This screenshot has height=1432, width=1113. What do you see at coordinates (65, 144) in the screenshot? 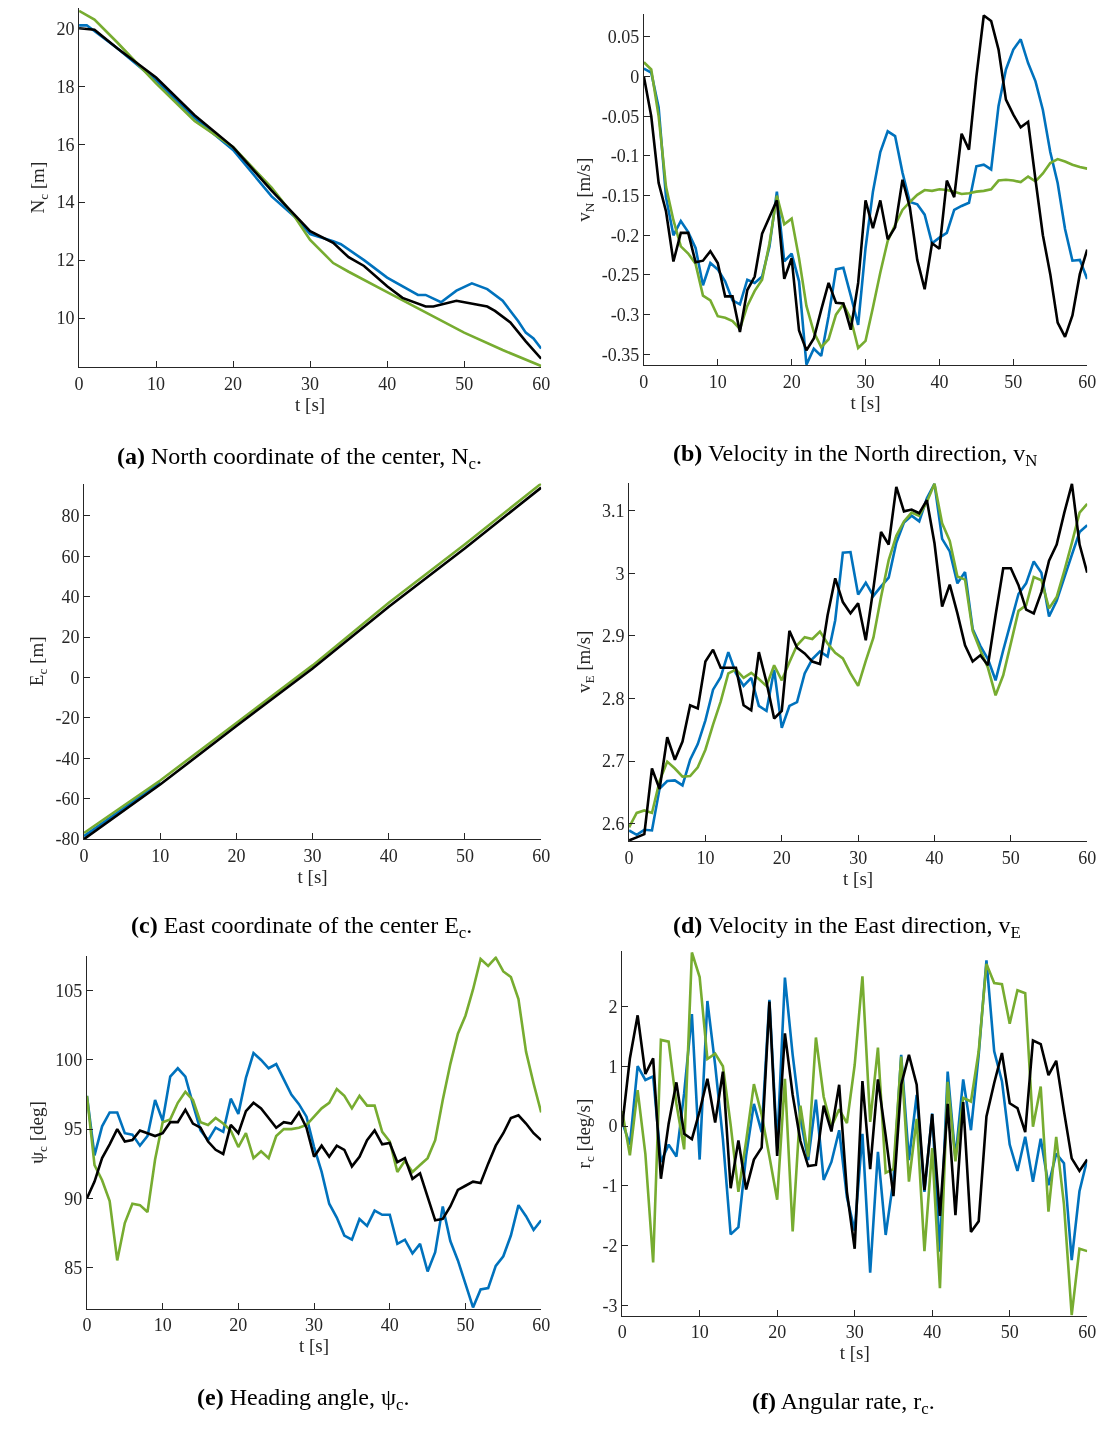
I see `y-tick-label: 16` at bounding box center [65, 144].